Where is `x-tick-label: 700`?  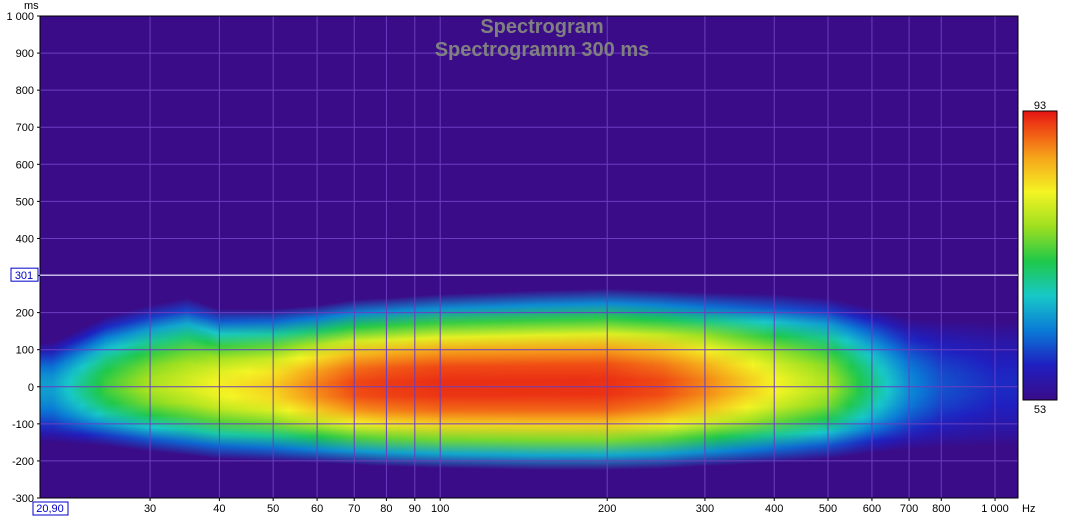 x-tick-label: 700 is located at coordinates (909, 509).